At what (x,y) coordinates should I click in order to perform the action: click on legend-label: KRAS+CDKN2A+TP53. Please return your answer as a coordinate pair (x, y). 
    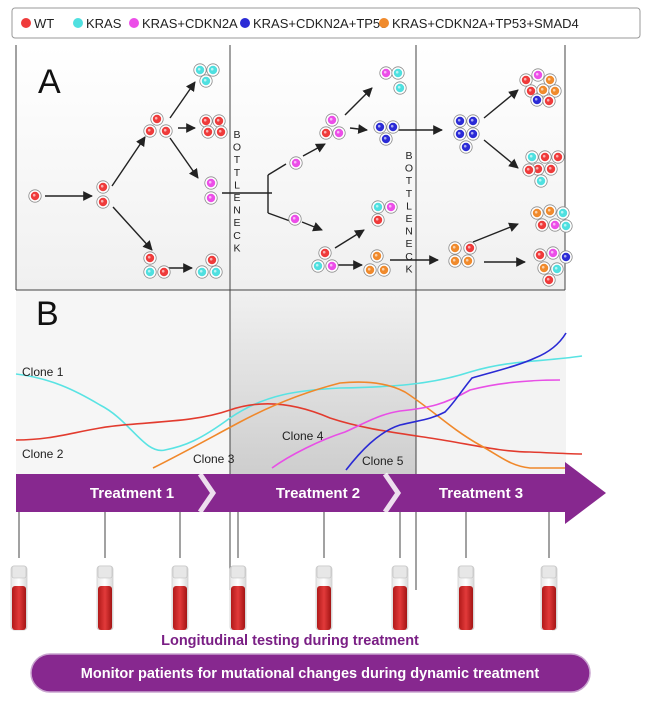
    Looking at the image, I should click on (320, 23).